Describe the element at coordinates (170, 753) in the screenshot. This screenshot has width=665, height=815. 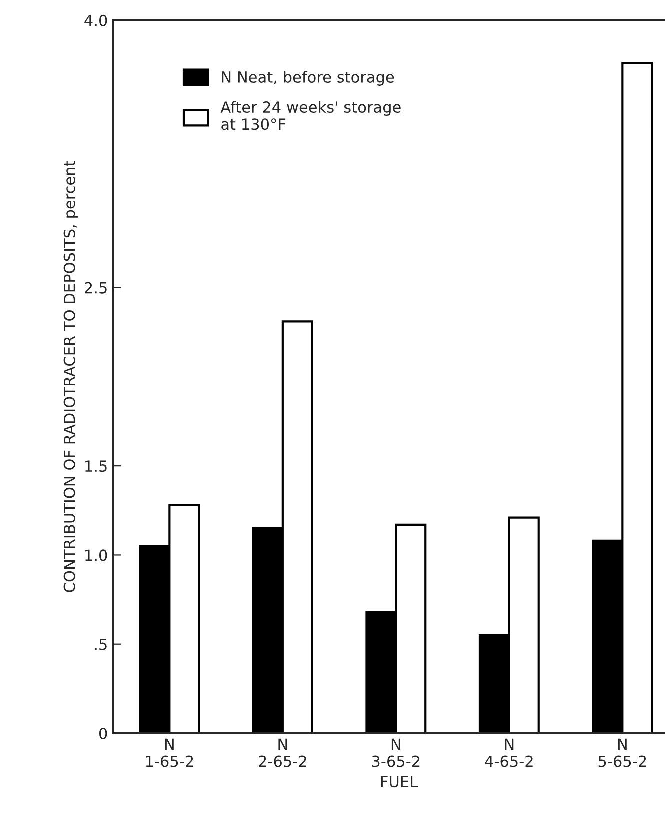
I see `x-tick-label: N 1-65-2` at that location.